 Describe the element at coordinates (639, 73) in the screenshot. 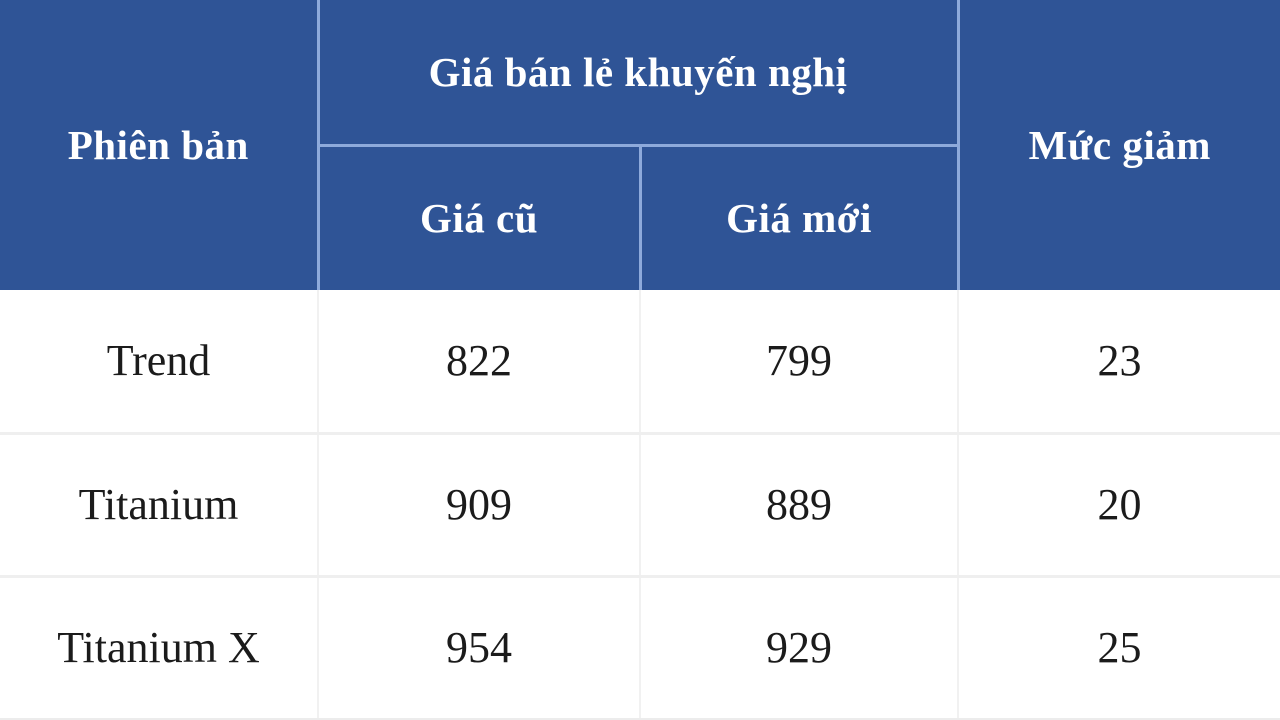

I see `header-price-group: Giá bán lẻ khuyến nghị` at that location.